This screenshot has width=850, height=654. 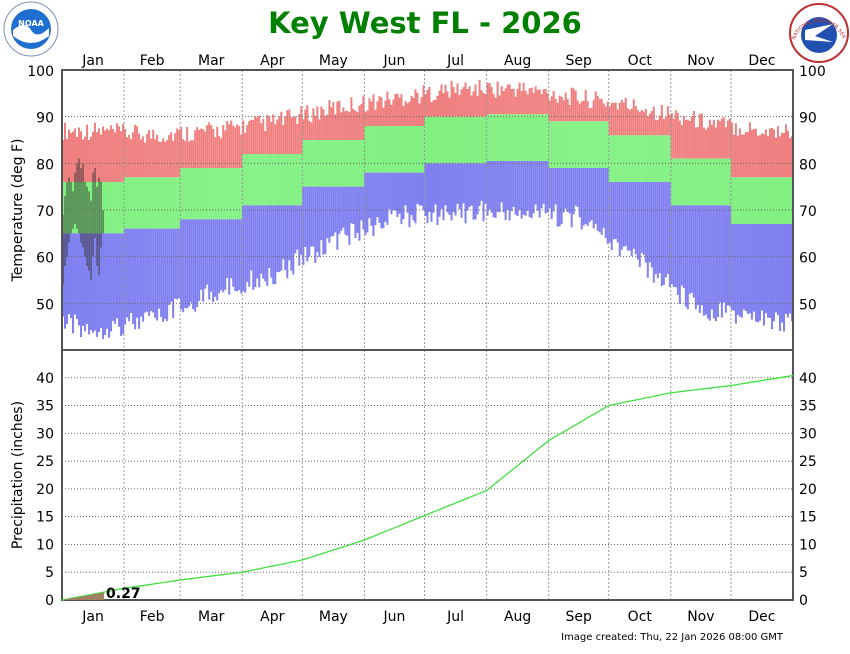 What do you see at coordinates (45, 407) in the screenshot?
I see `precip-tick-left: 35` at bounding box center [45, 407].